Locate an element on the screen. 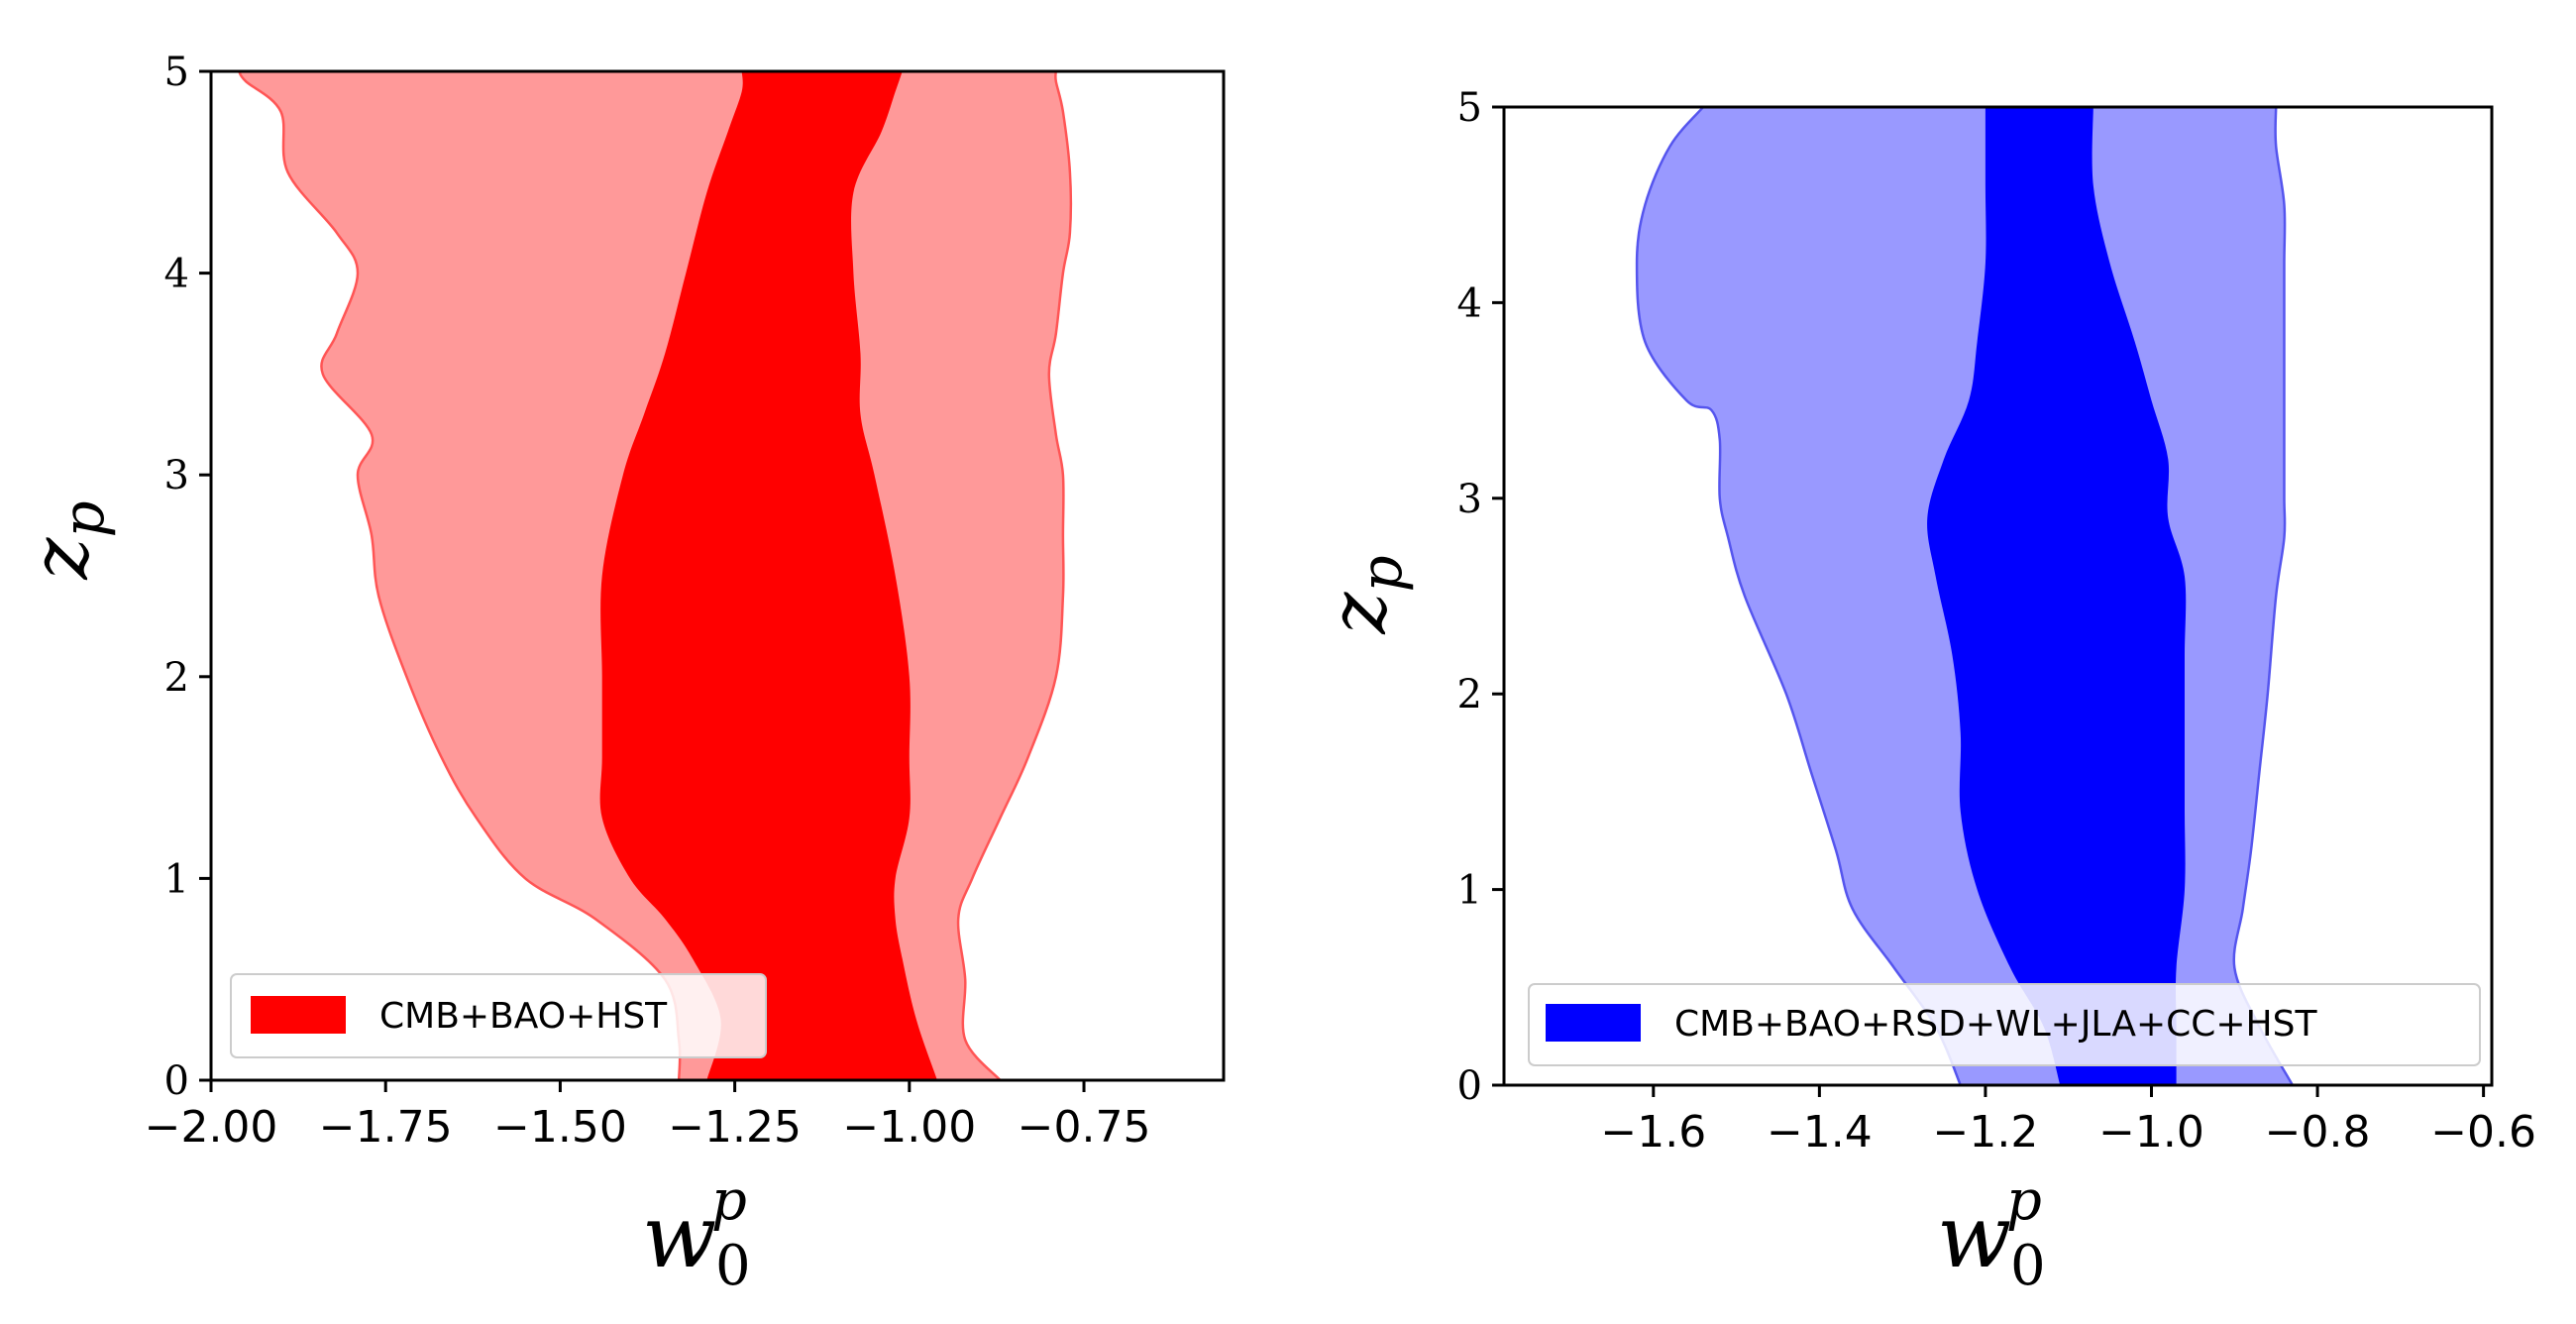 Image resolution: width=2576 pixels, height=1324 pixels. left-x-axis-label-main: w is located at coordinates (679, 1236).